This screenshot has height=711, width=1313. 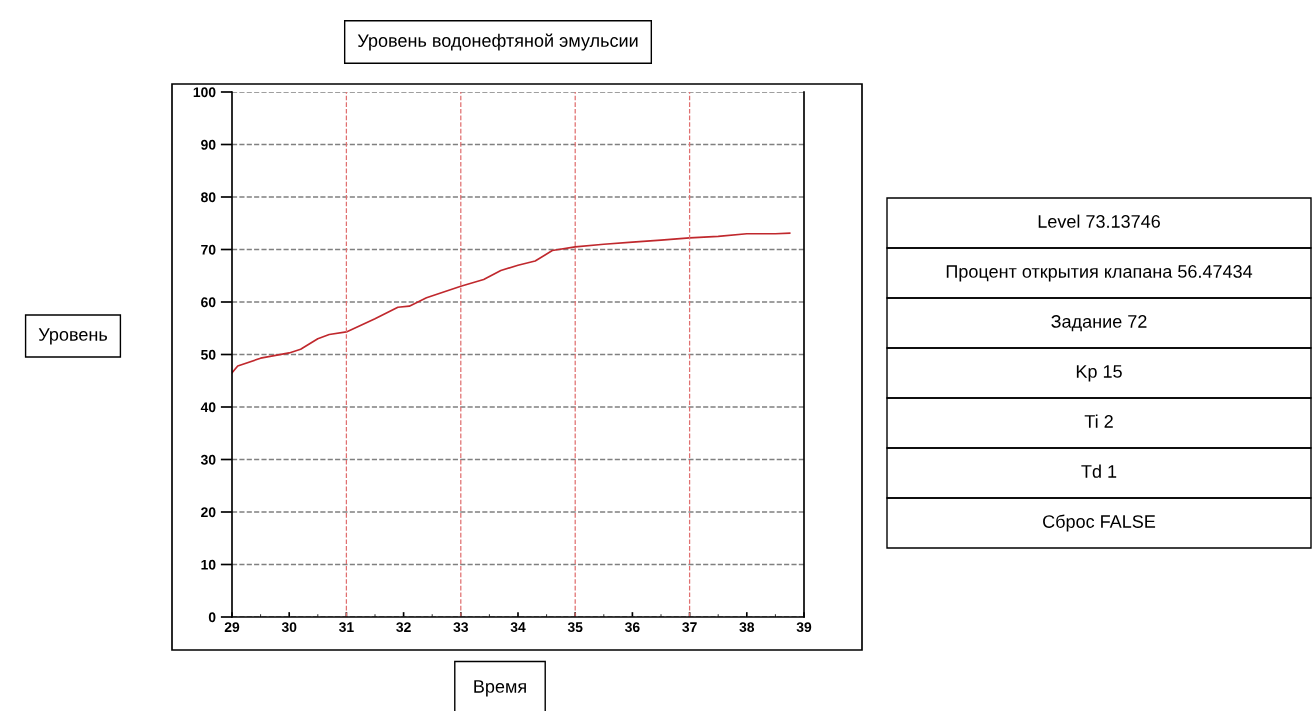 What do you see at coordinates (208, 197) in the screenshot?
I see `y-tick-label: 80` at bounding box center [208, 197].